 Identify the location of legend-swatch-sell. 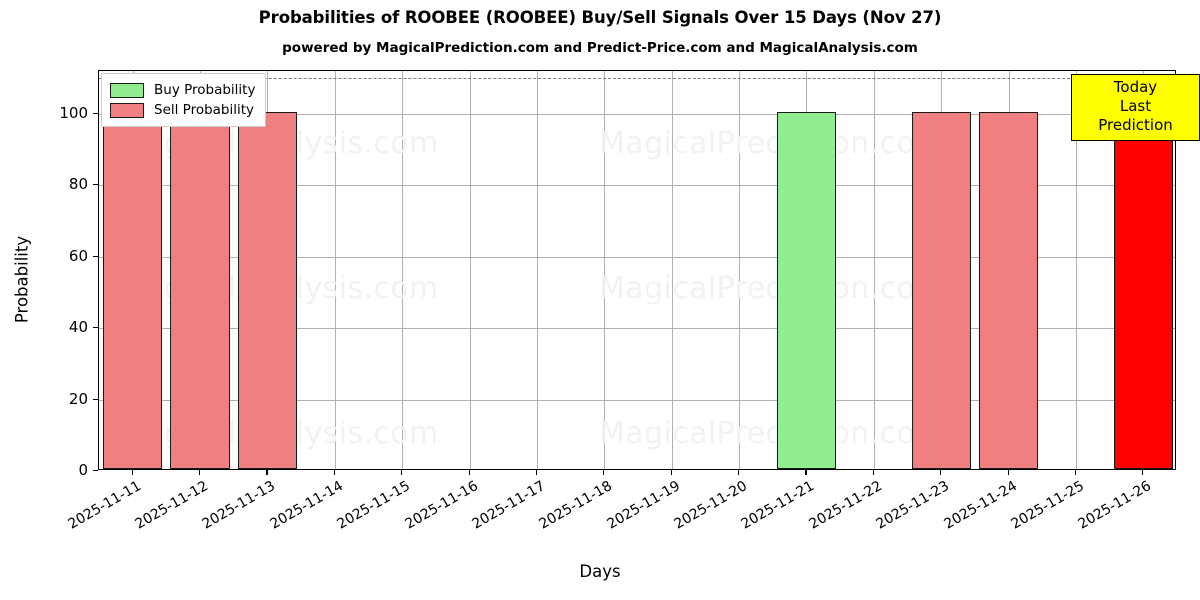
(127, 110).